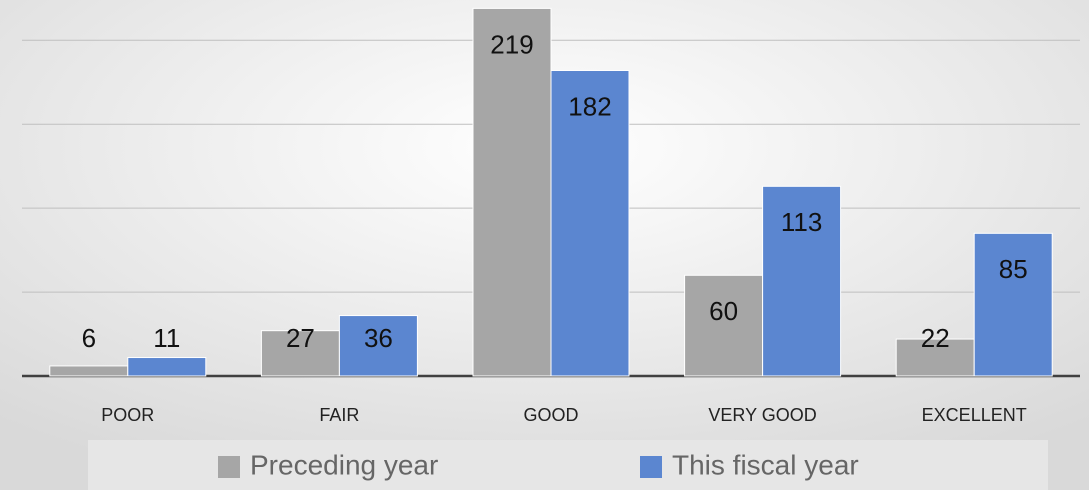 Image resolution: width=1089 pixels, height=490 pixels. I want to click on x-tick-label: EXCELLENT, so click(974, 415).